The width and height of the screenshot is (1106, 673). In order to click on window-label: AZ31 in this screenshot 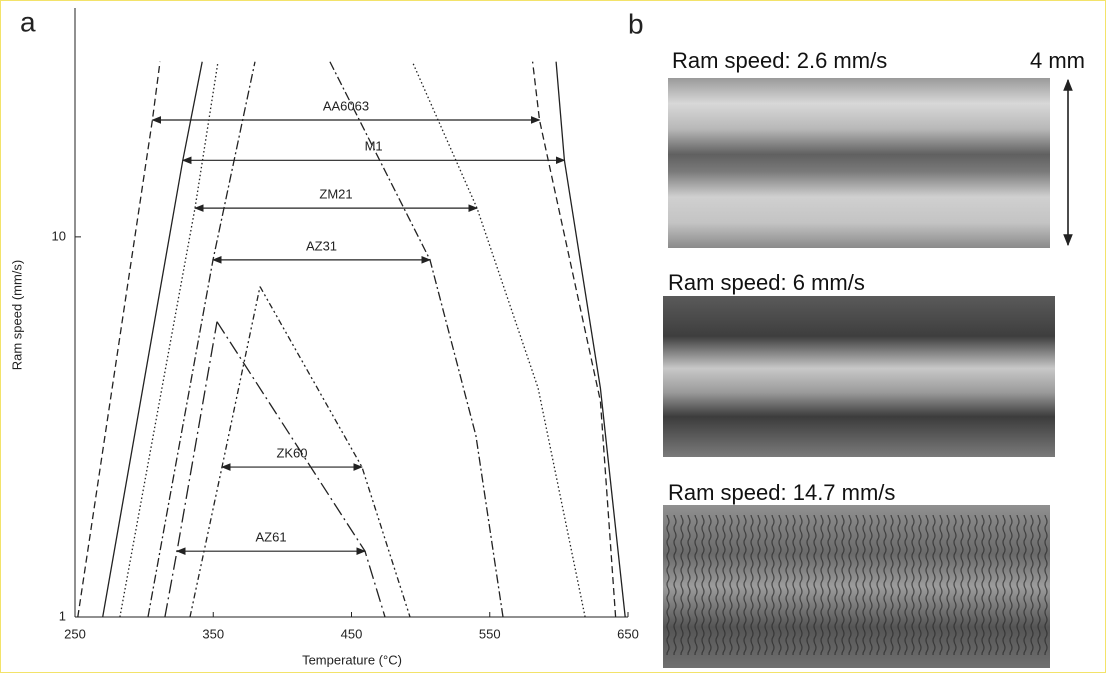, I will do `click(321, 245)`.